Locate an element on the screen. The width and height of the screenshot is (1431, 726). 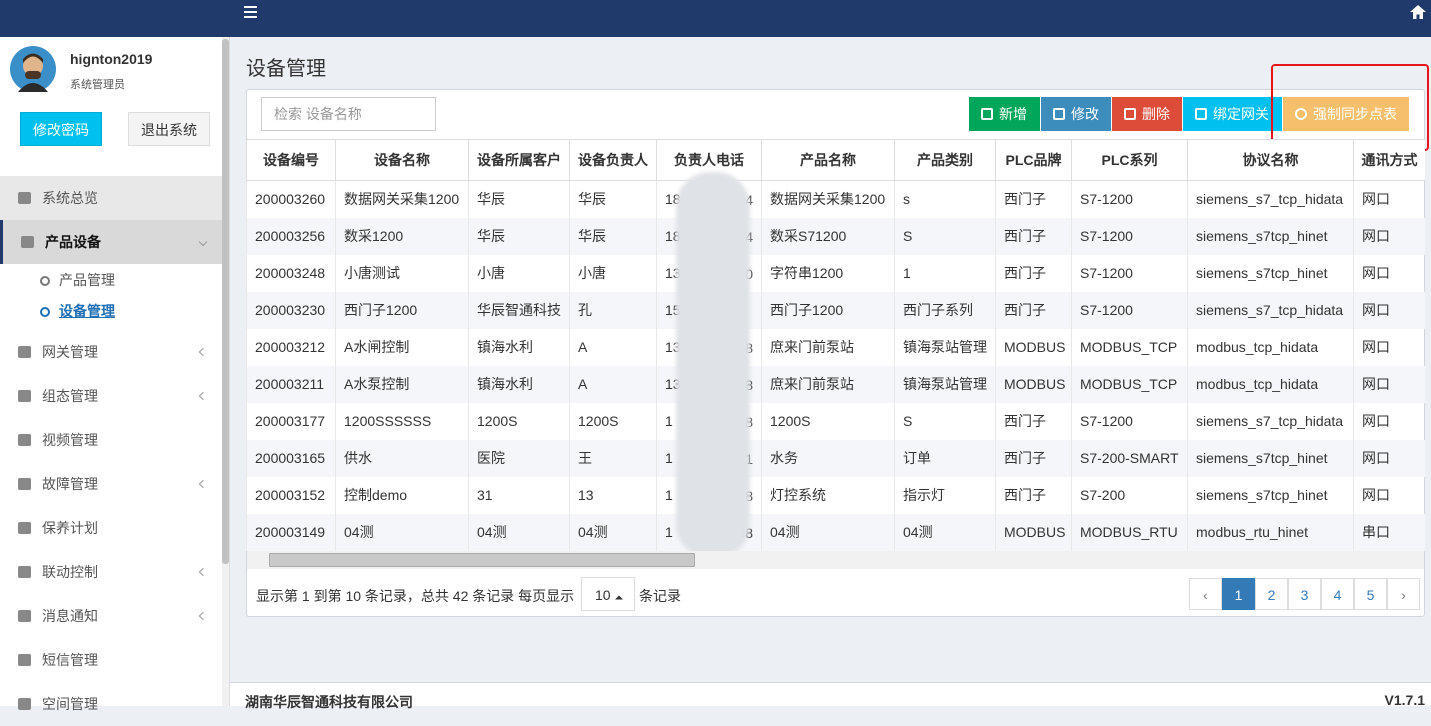
column-header: PLC系列 is located at coordinates (1129, 160).